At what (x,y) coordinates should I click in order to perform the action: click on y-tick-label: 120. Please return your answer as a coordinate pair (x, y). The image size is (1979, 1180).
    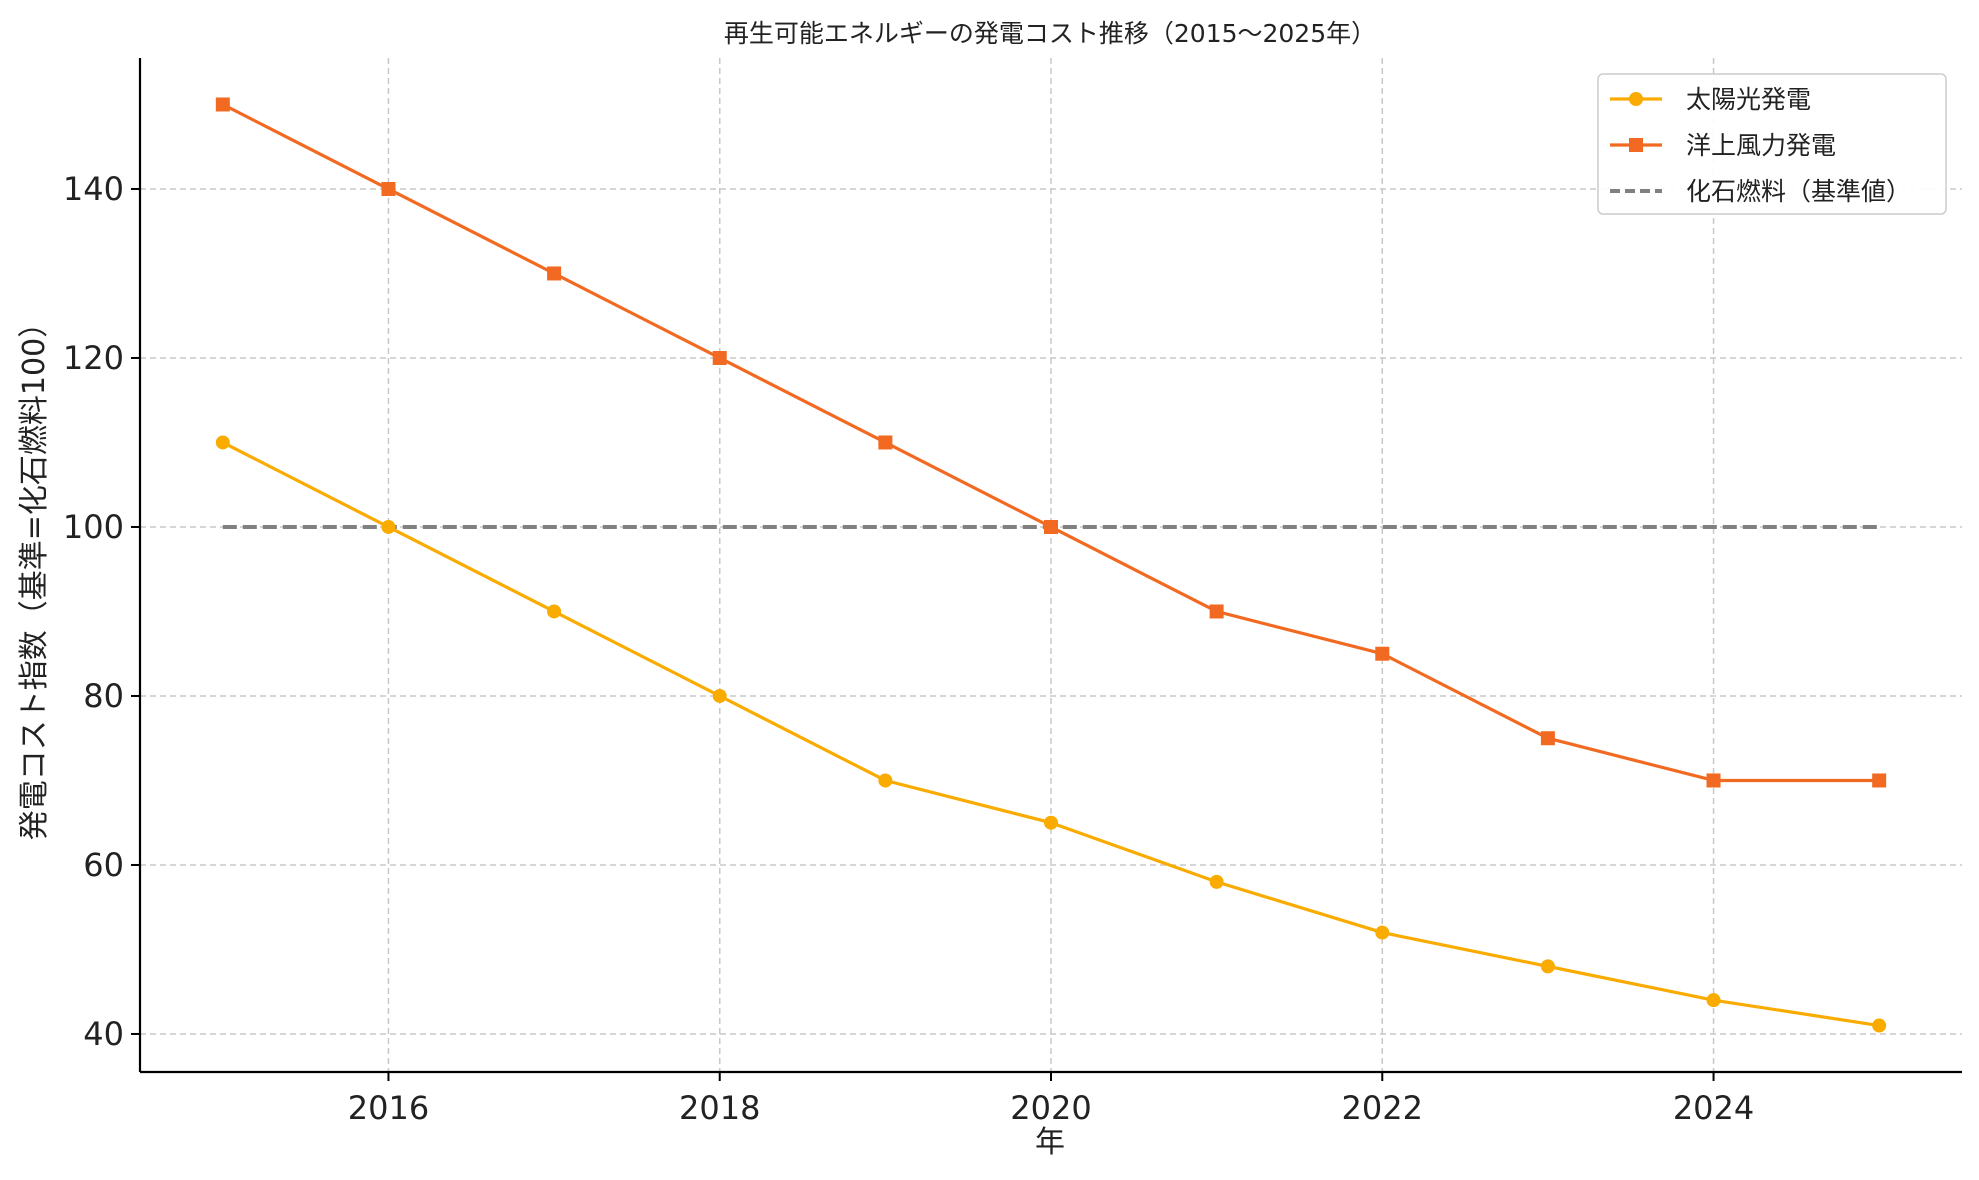
    Looking at the image, I should click on (93, 358).